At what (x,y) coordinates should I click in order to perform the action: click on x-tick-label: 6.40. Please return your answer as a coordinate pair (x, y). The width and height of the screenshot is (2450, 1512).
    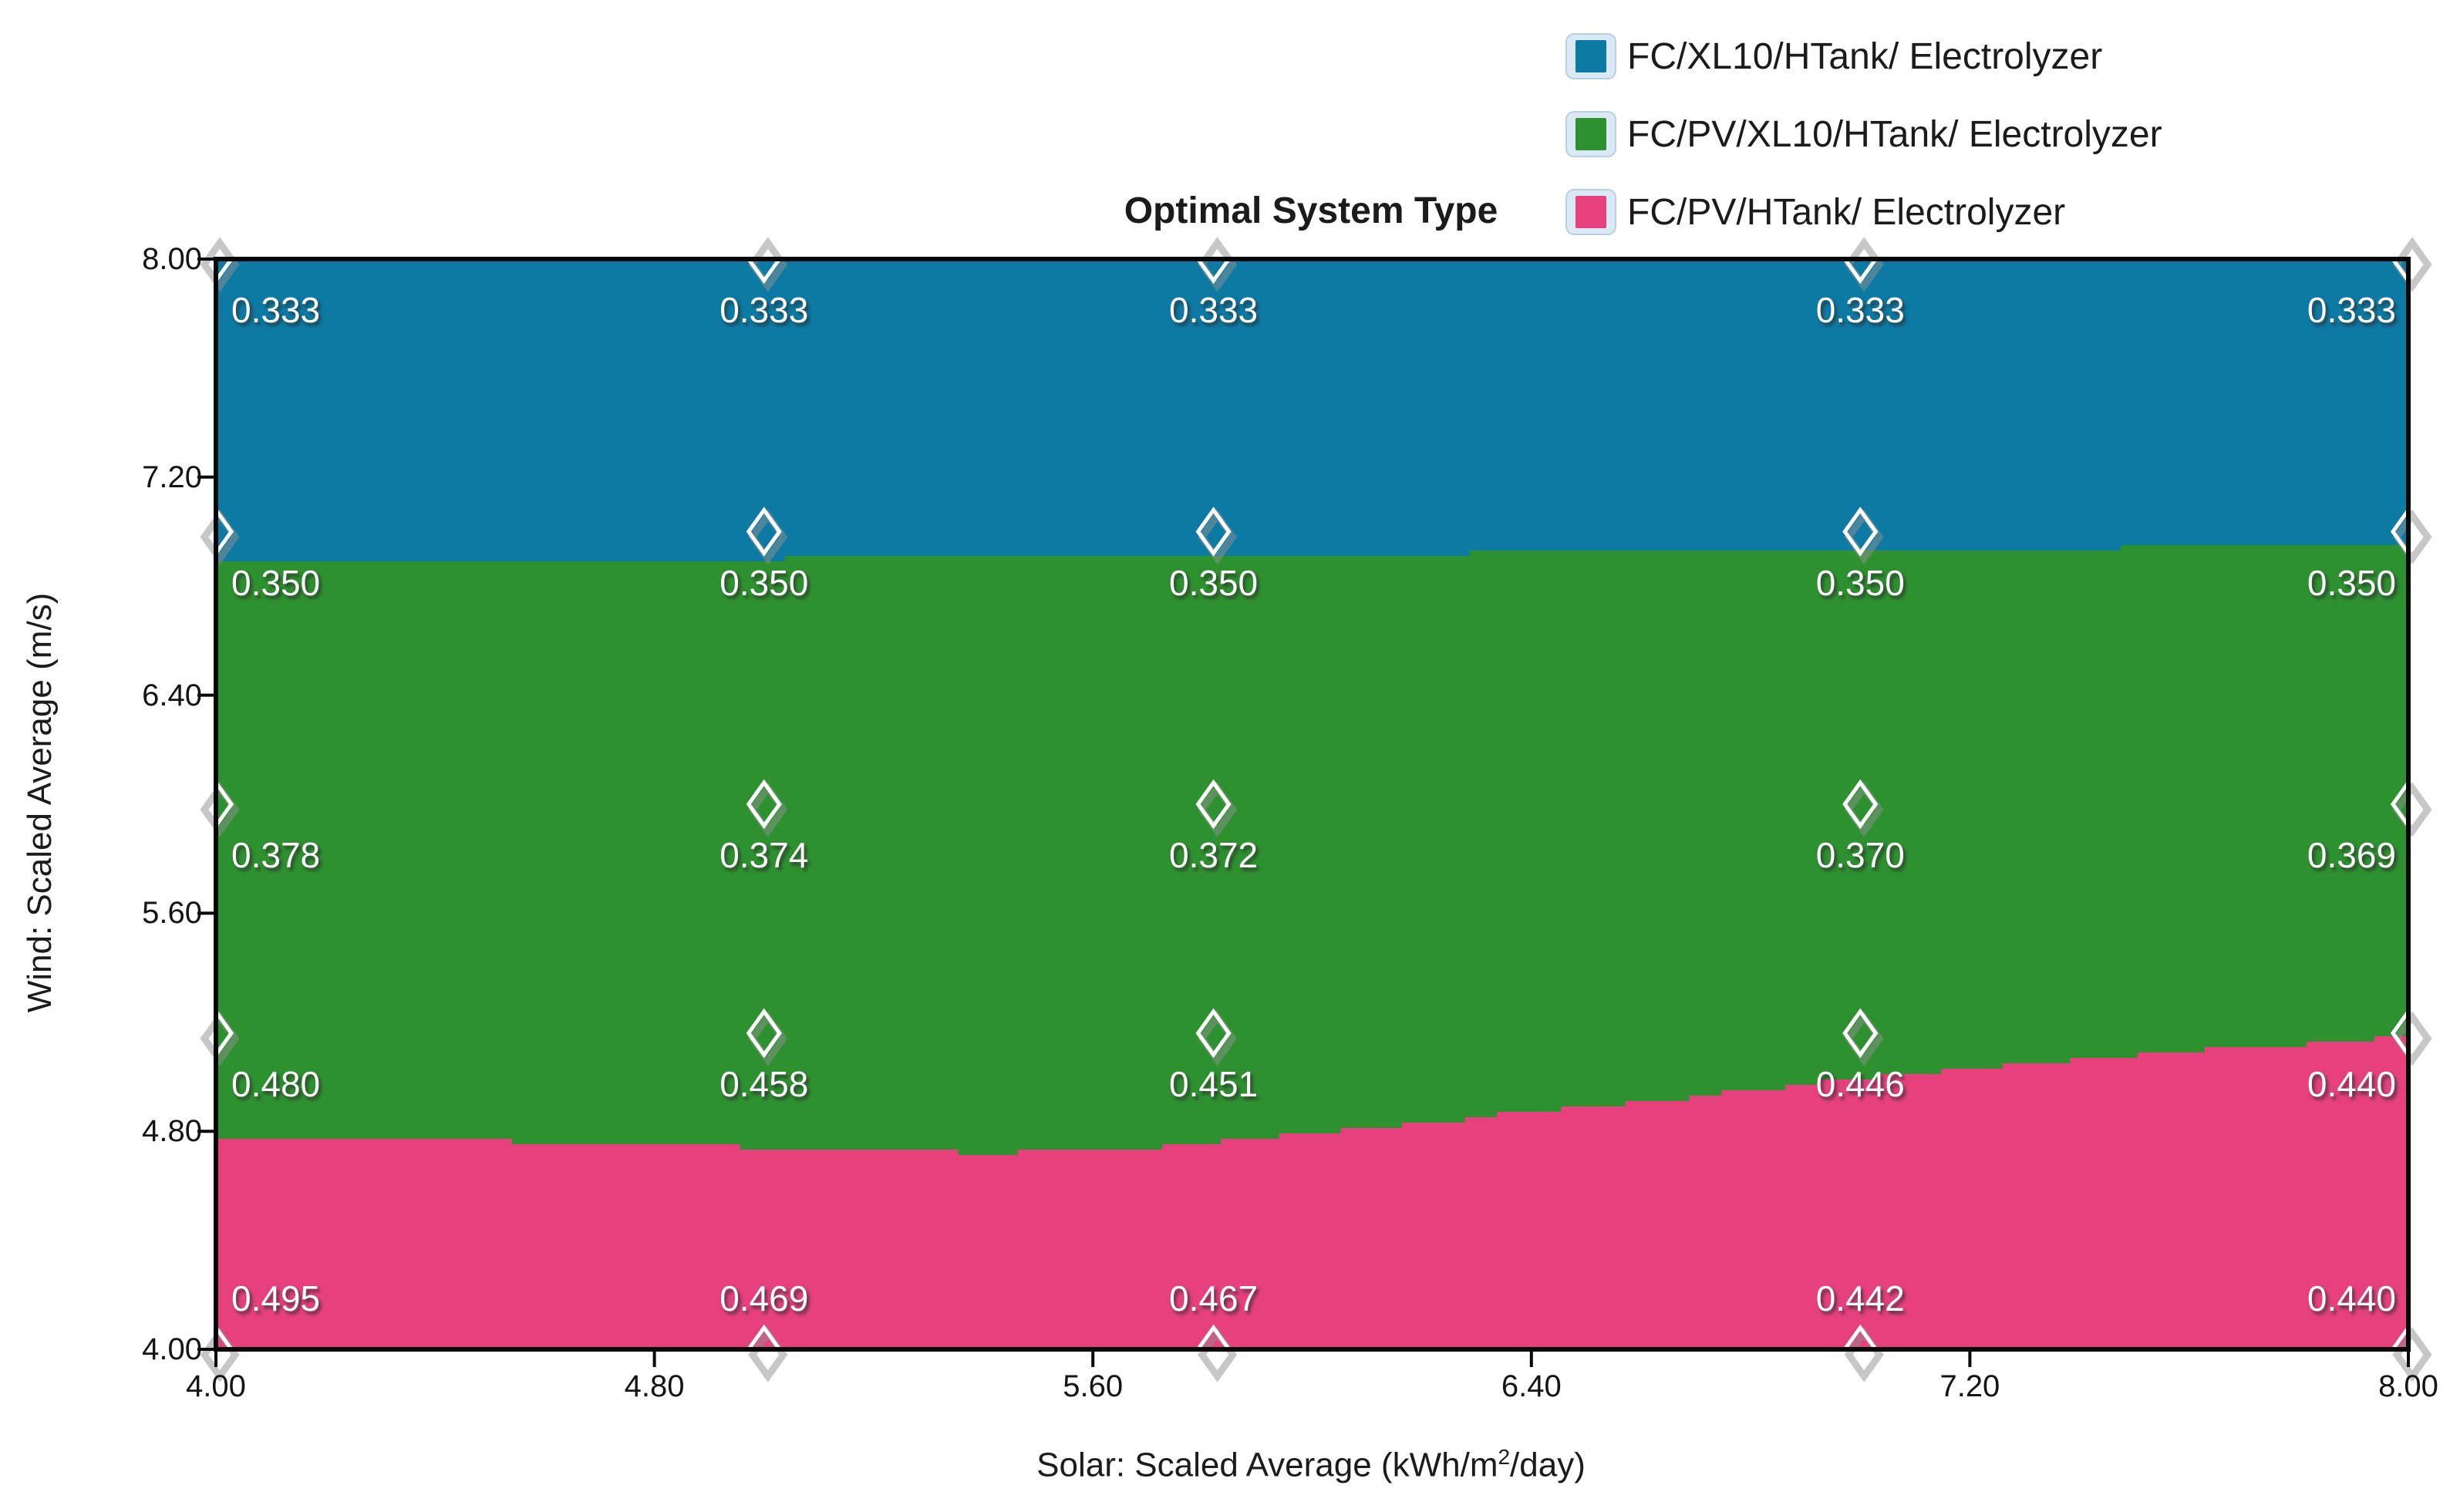
    Looking at the image, I should click on (1531, 1386).